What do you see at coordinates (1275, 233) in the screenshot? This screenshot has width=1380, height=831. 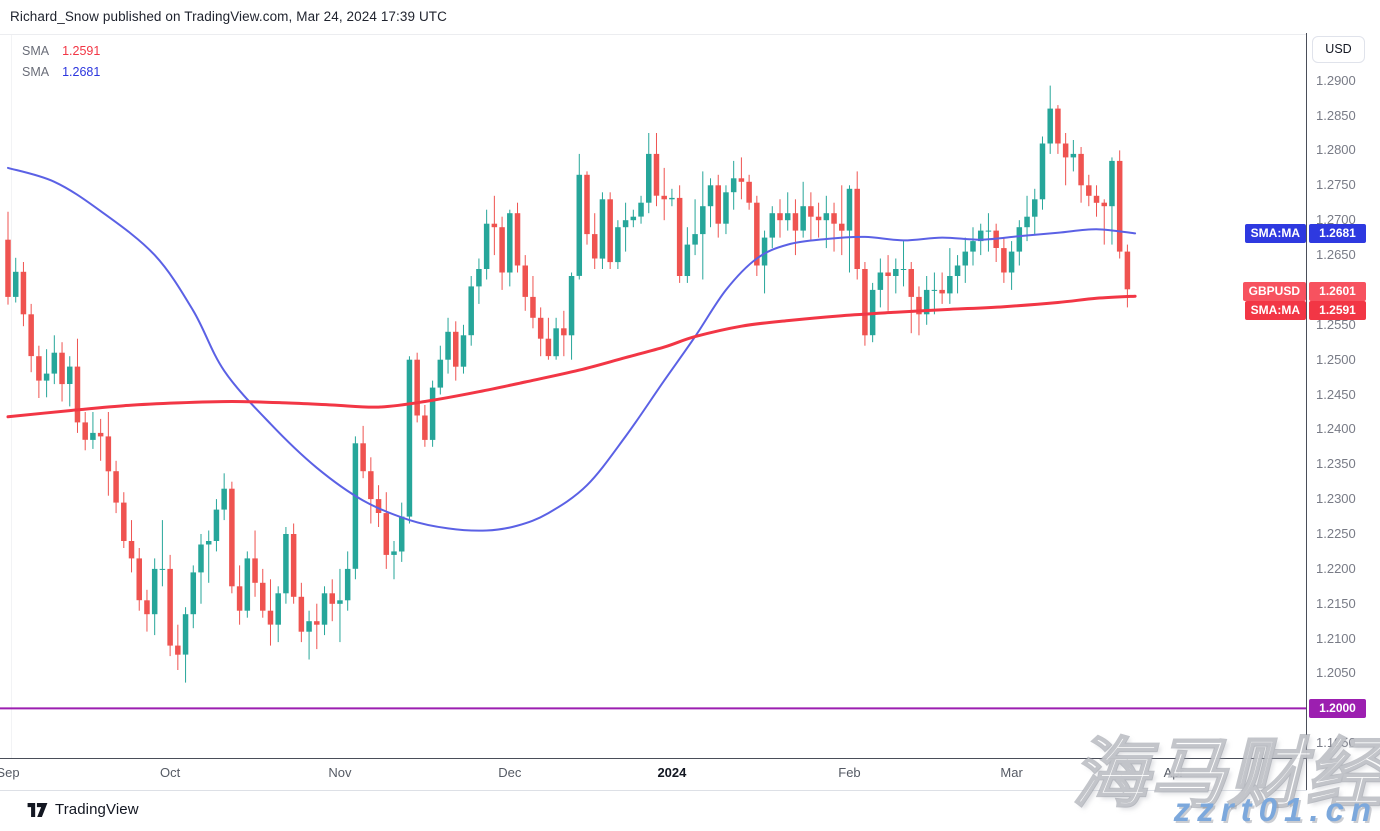 I see `sma-name-label: SMA:MA` at bounding box center [1275, 233].